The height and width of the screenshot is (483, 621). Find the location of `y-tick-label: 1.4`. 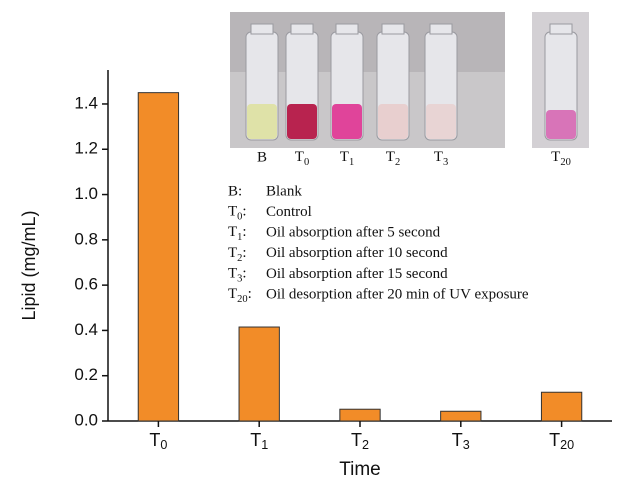

y-tick-label: 1.4 is located at coordinates (86, 102).